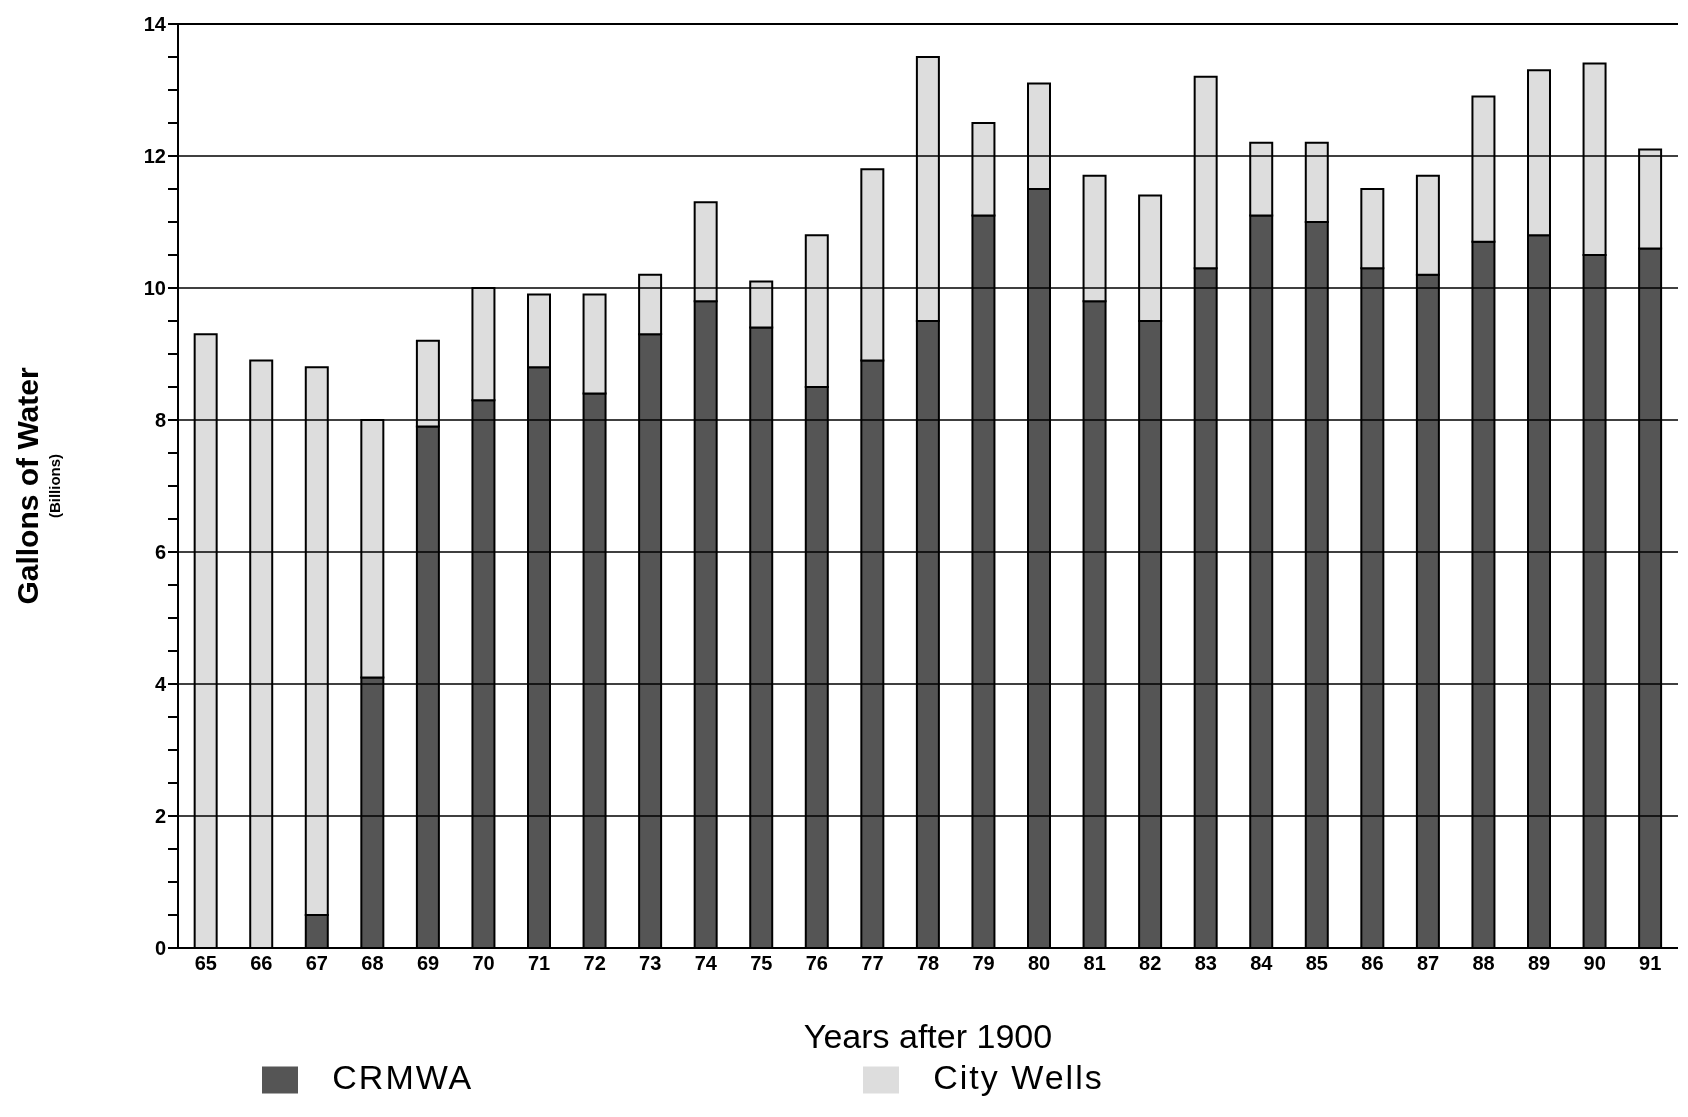 The height and width of the screenshot is (1117, 1688). Describe the element at coordinates (155, 24) in the screenshot. I see `y-tick-label: 14` at that location.